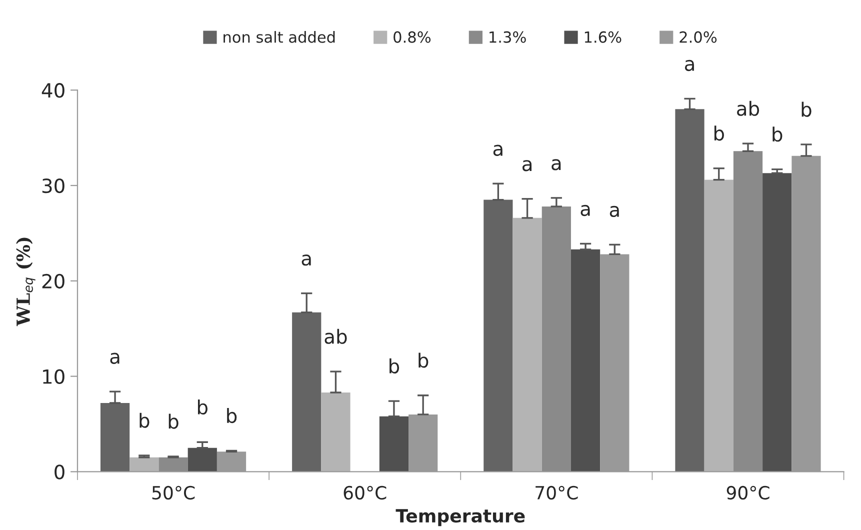 This screenshot has height=530, width=861. What do you see at coordinates (59, 472) in the screenshot?
I see `y-tick-label: 0` at bounding box center [59, 472].